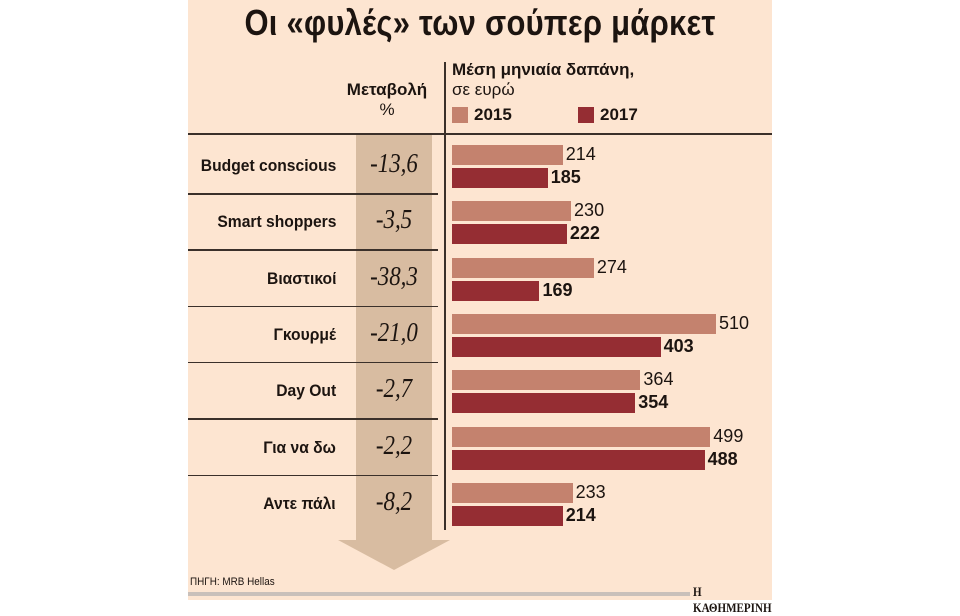 The height and width of the screenshot is (616, 960). Describe the element at coordinates (589, 210) in the screenshot. I see `value-label-2015: 230` at that location.